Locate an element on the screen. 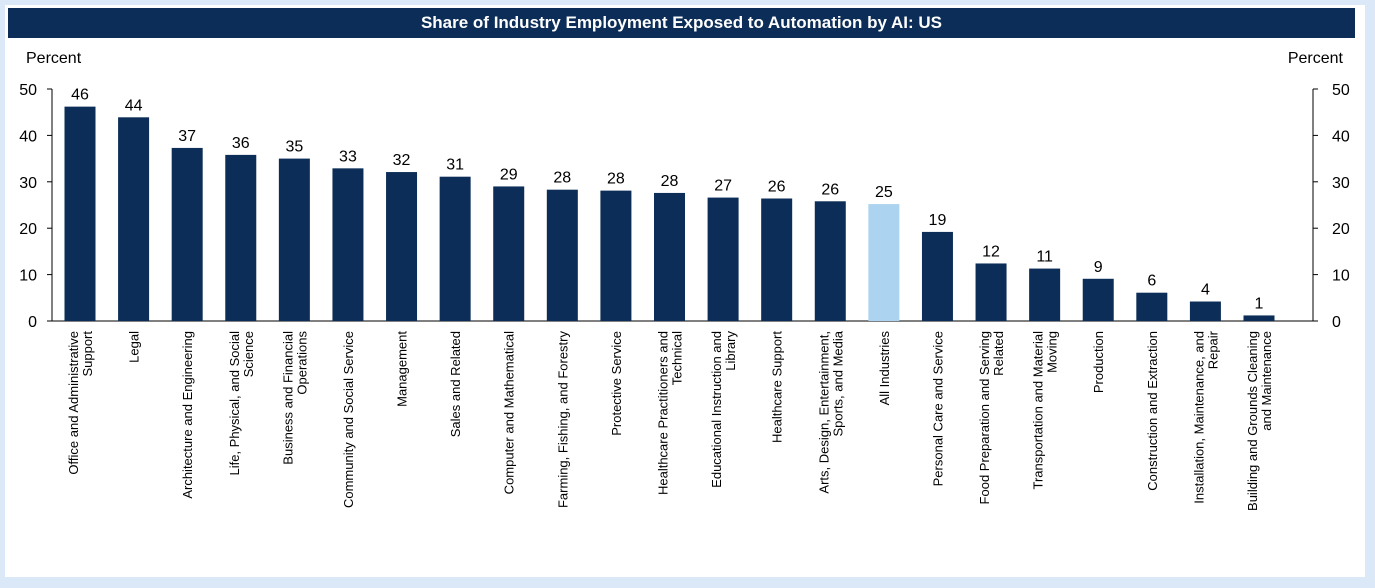 Image resolution: width=1375 pixels, height=588 pixels. category-label-line: Food Preparation and Serving is located at coordinates (984, 417).